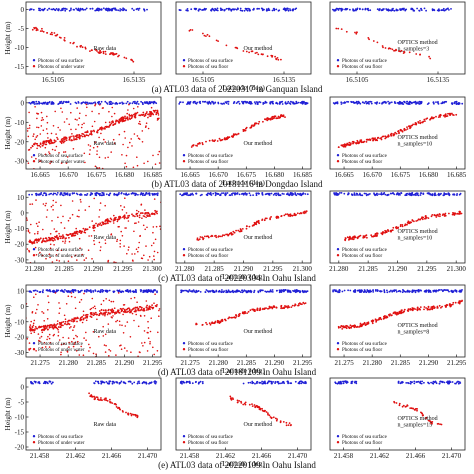 The image size is (474, 474). What do you see at coordinates (373, 175) in the screenshot?
I see `x-tick-label: 16.670` at bounding box center [373, 175].